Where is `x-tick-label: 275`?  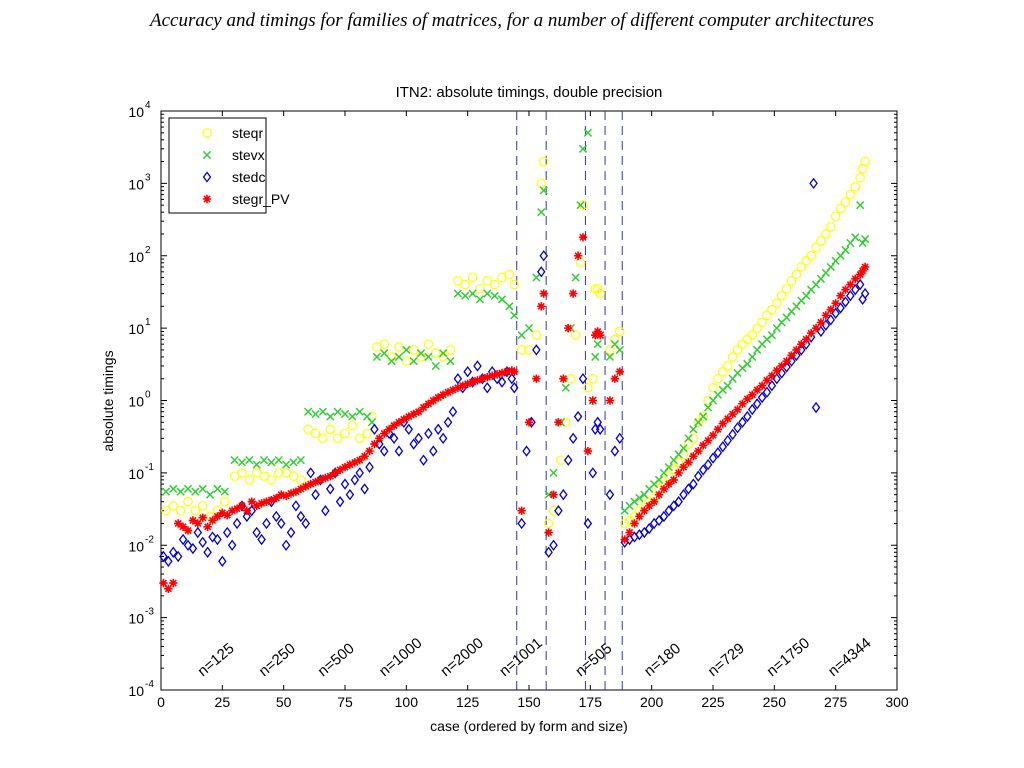
x-tick-label: 275 is located at coordinates (836, 702).